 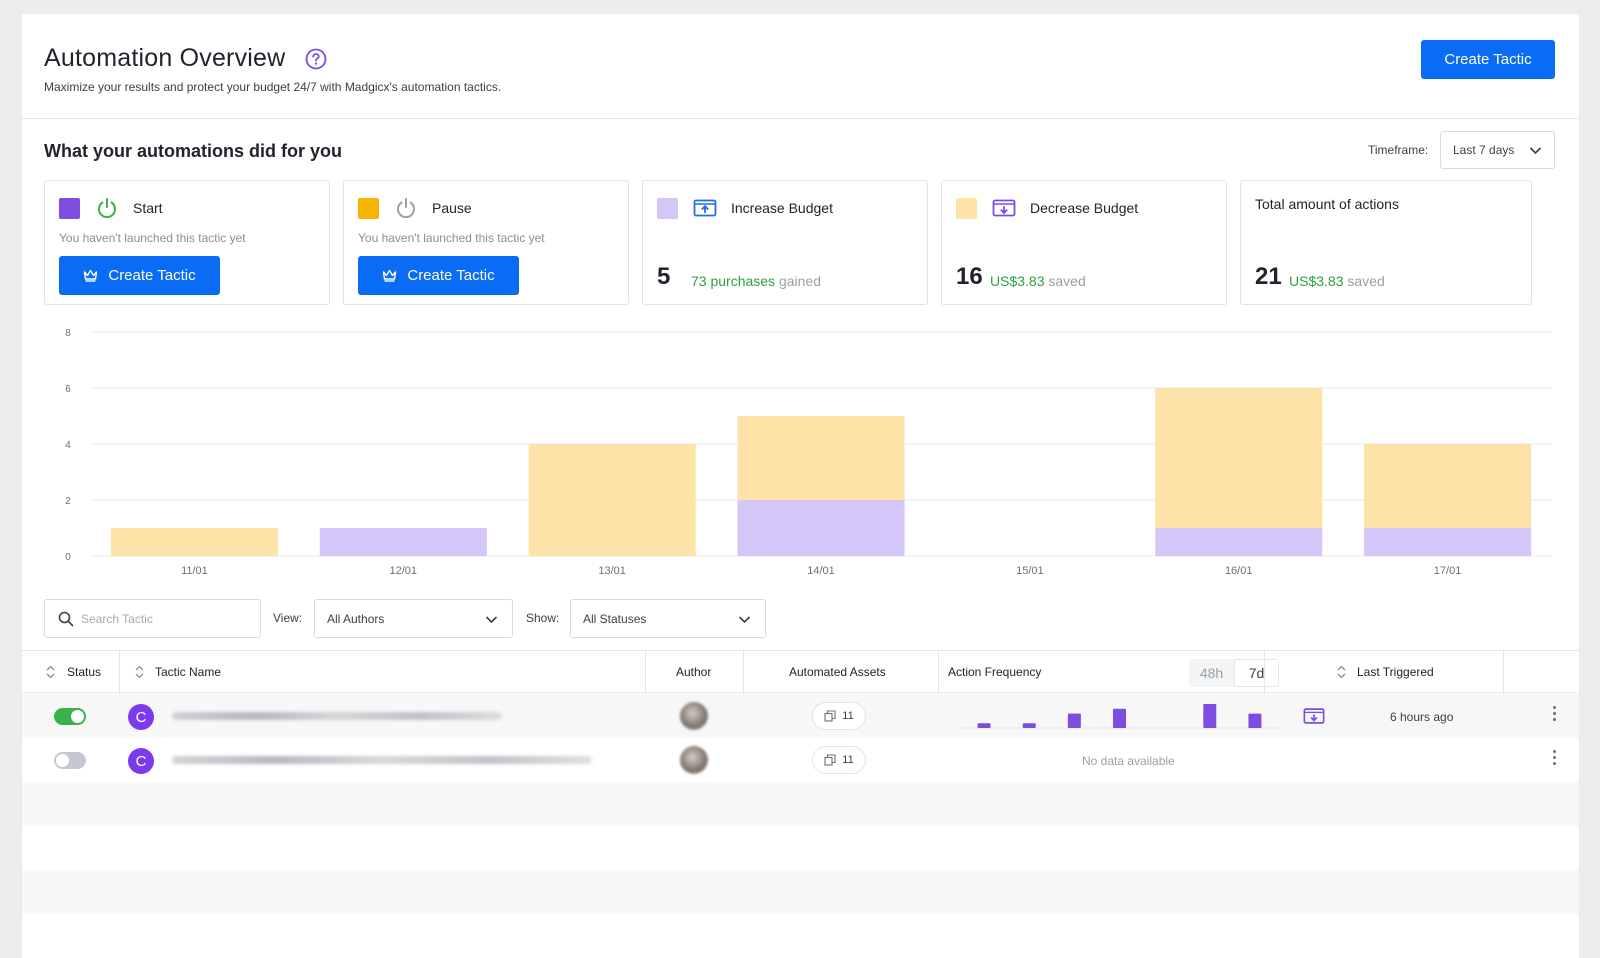 I want to click on pause-card-note: You haven't launched this tactic yet, so click(x=451, y=238).